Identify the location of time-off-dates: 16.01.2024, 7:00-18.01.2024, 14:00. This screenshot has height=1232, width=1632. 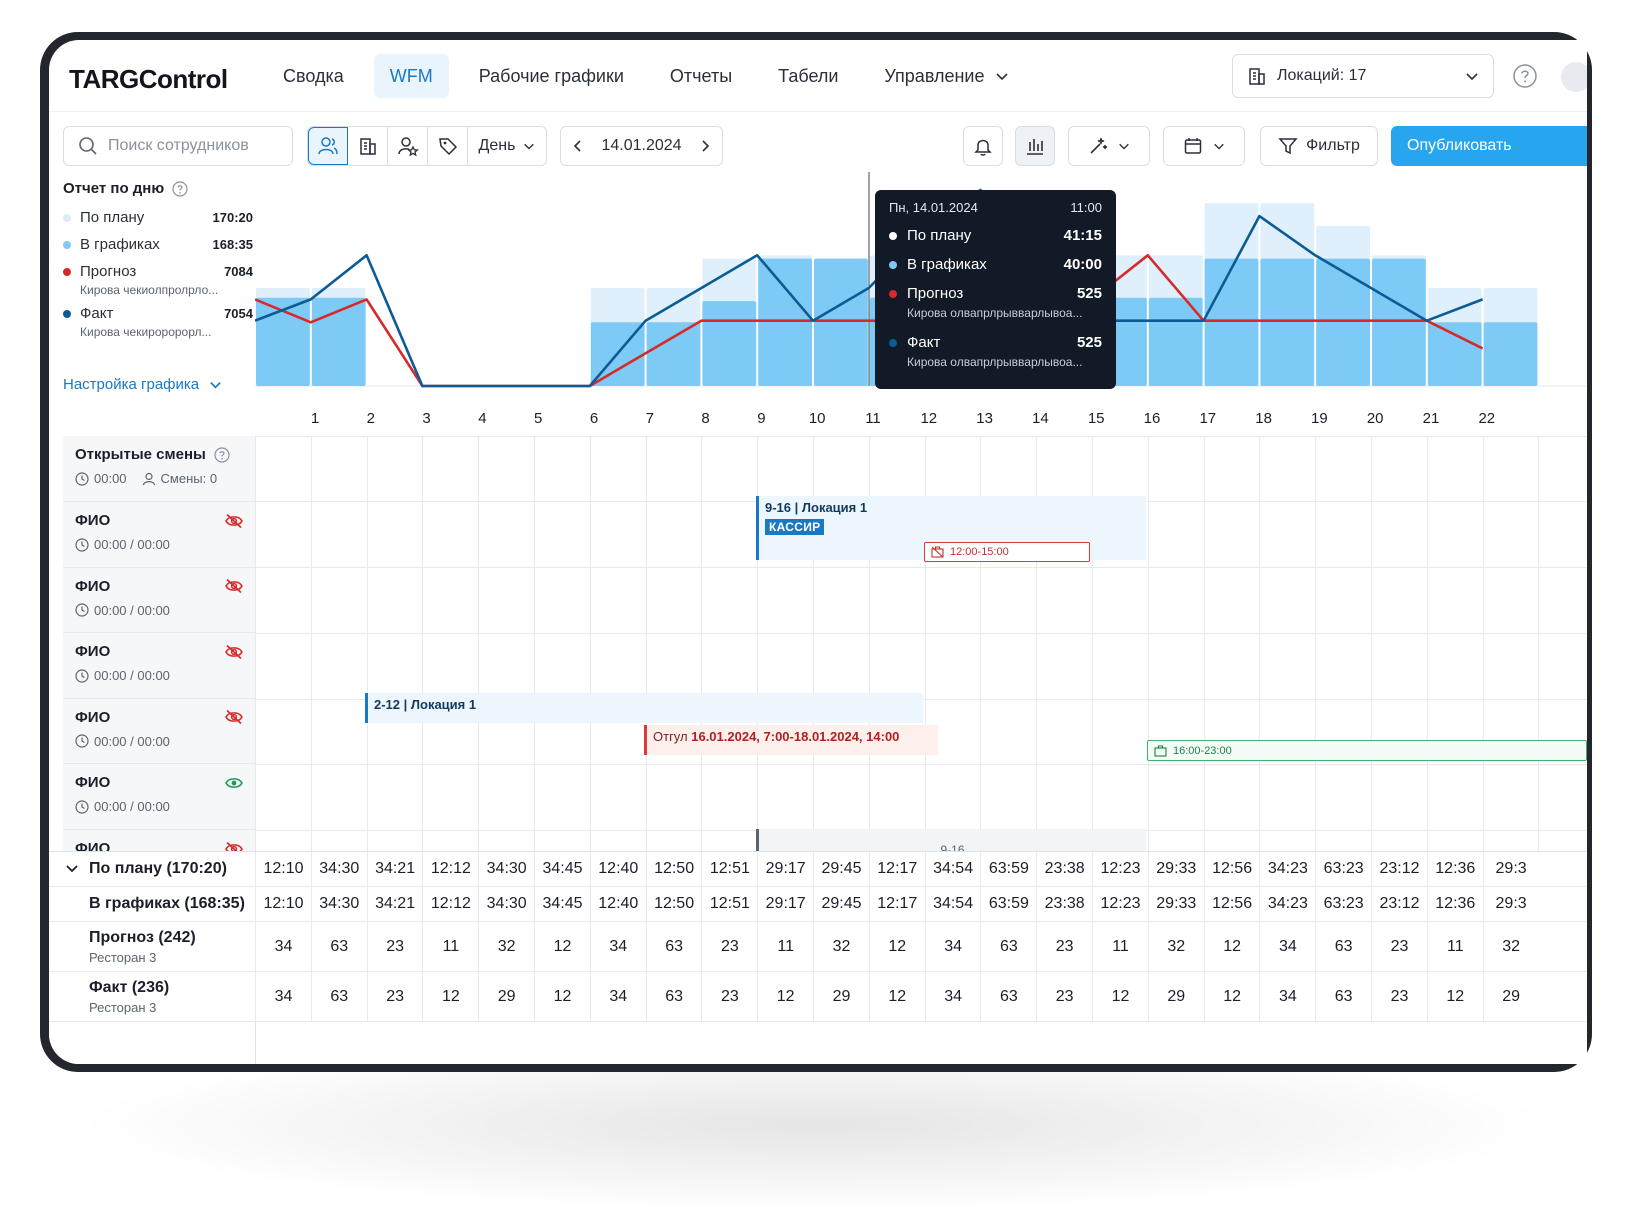
(795, 736).